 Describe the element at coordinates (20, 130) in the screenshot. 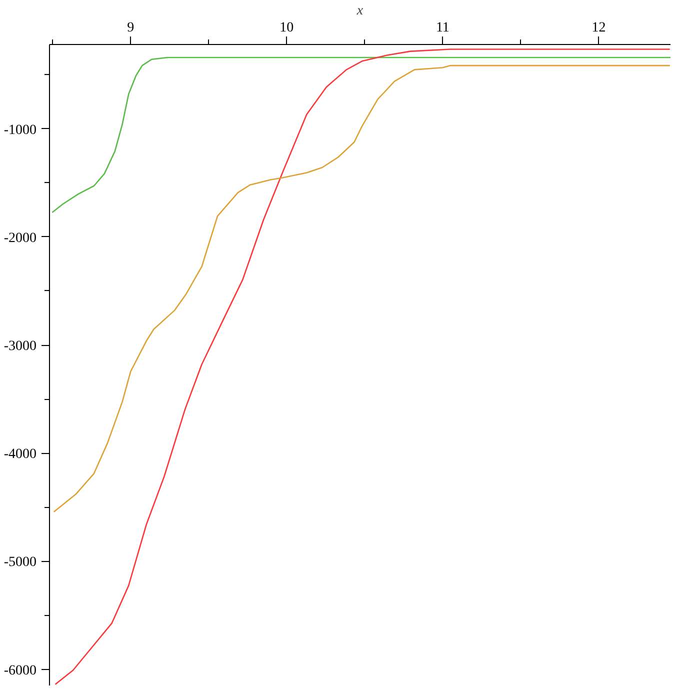

I see `y-tick-label: -1000` at that location.